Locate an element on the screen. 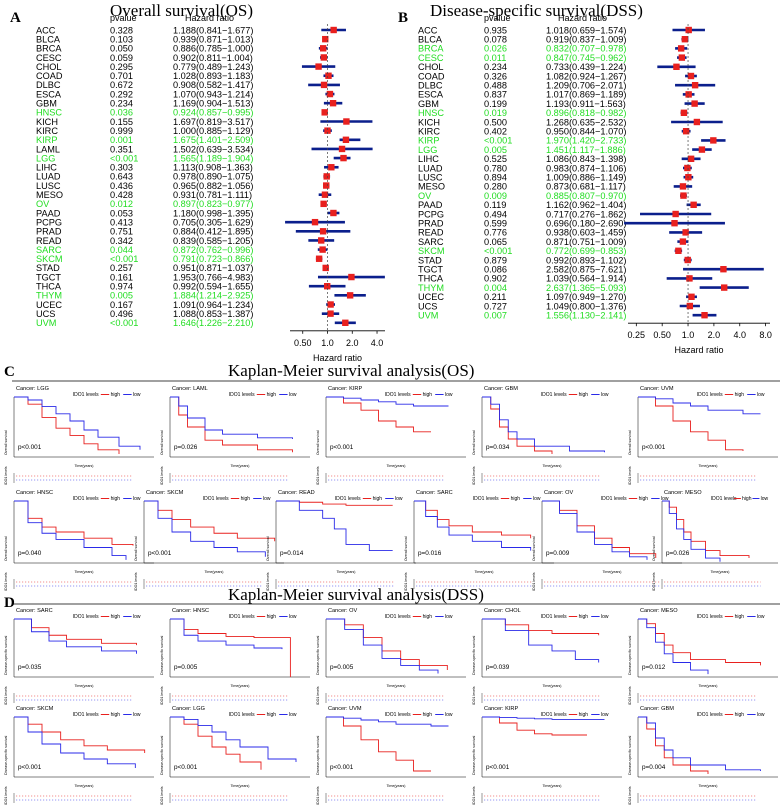 The width and height of the screenshot is (784, 809). x-tick-label: 0.50 is located at coordinates (303, 343).